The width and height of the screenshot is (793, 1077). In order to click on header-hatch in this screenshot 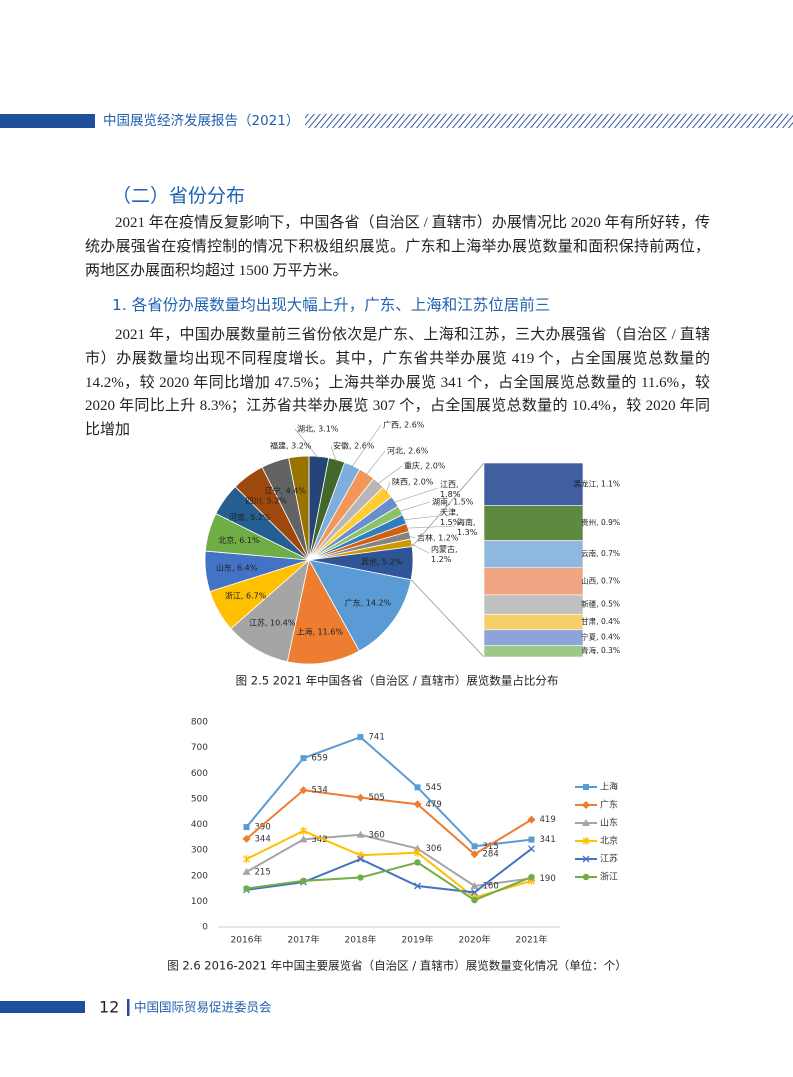, I will do `click(549, 121)`.